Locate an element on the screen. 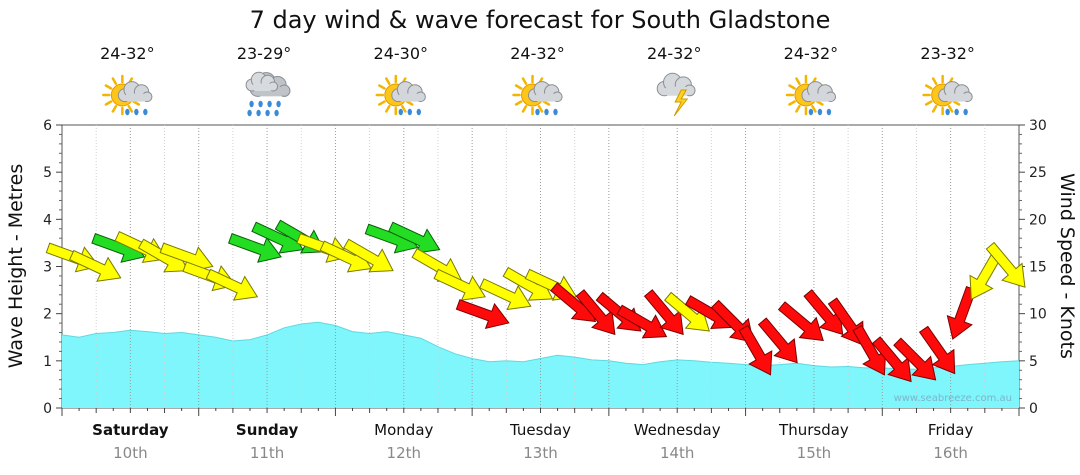 This screenshot has width=1080, height=475. watermark: www.seabreeze.com.au is located at coordinates (953, 398).